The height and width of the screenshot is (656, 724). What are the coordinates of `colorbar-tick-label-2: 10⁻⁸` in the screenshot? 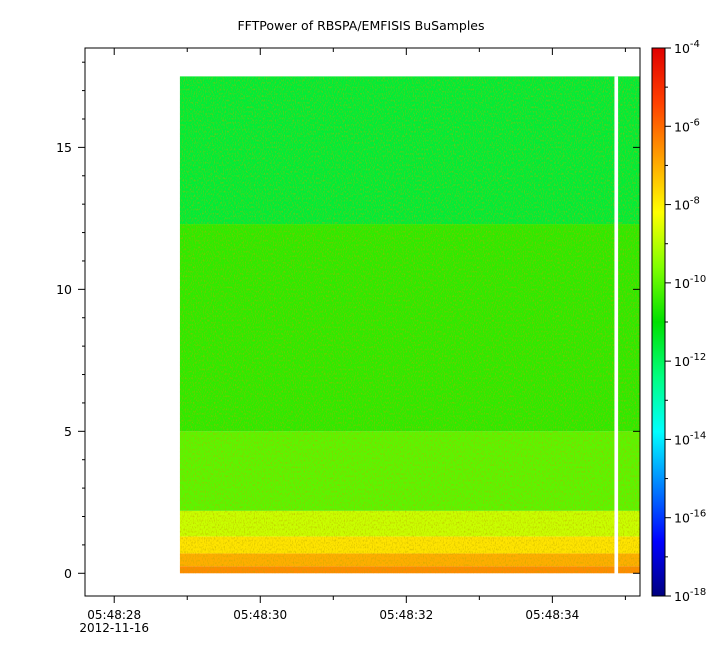 It's located at (687, 204).